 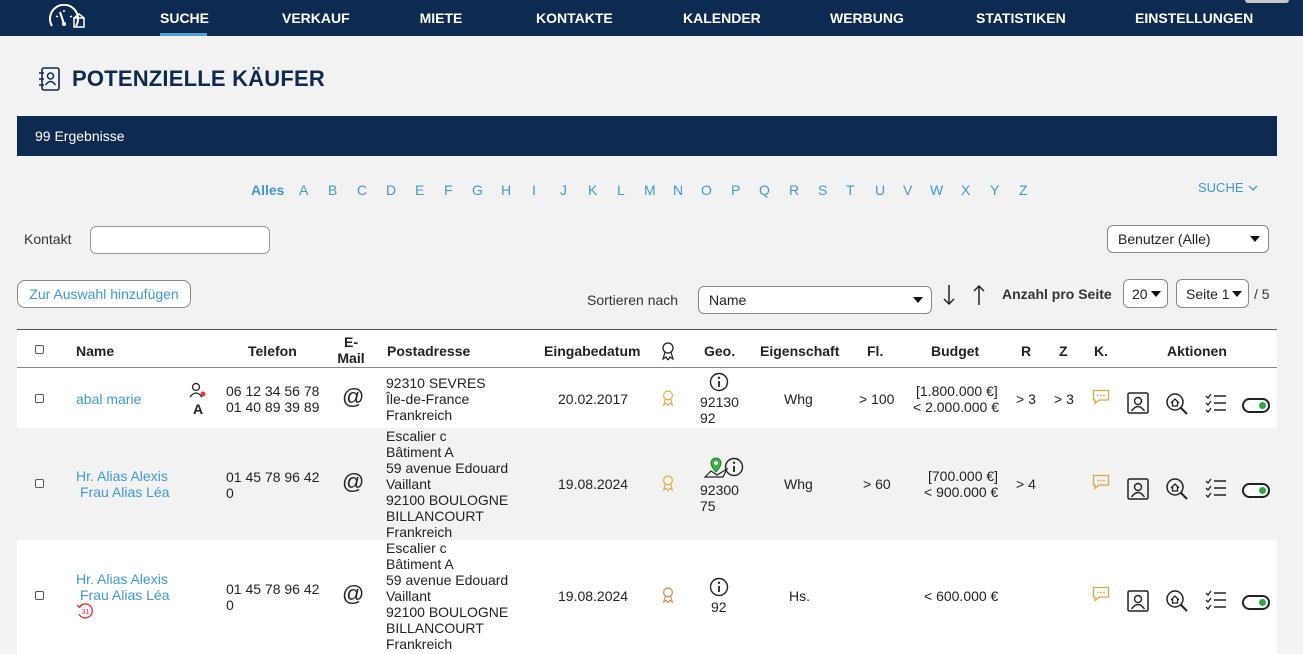 I want to click on alpha-filter-s: S, so click(x=823, y=190).